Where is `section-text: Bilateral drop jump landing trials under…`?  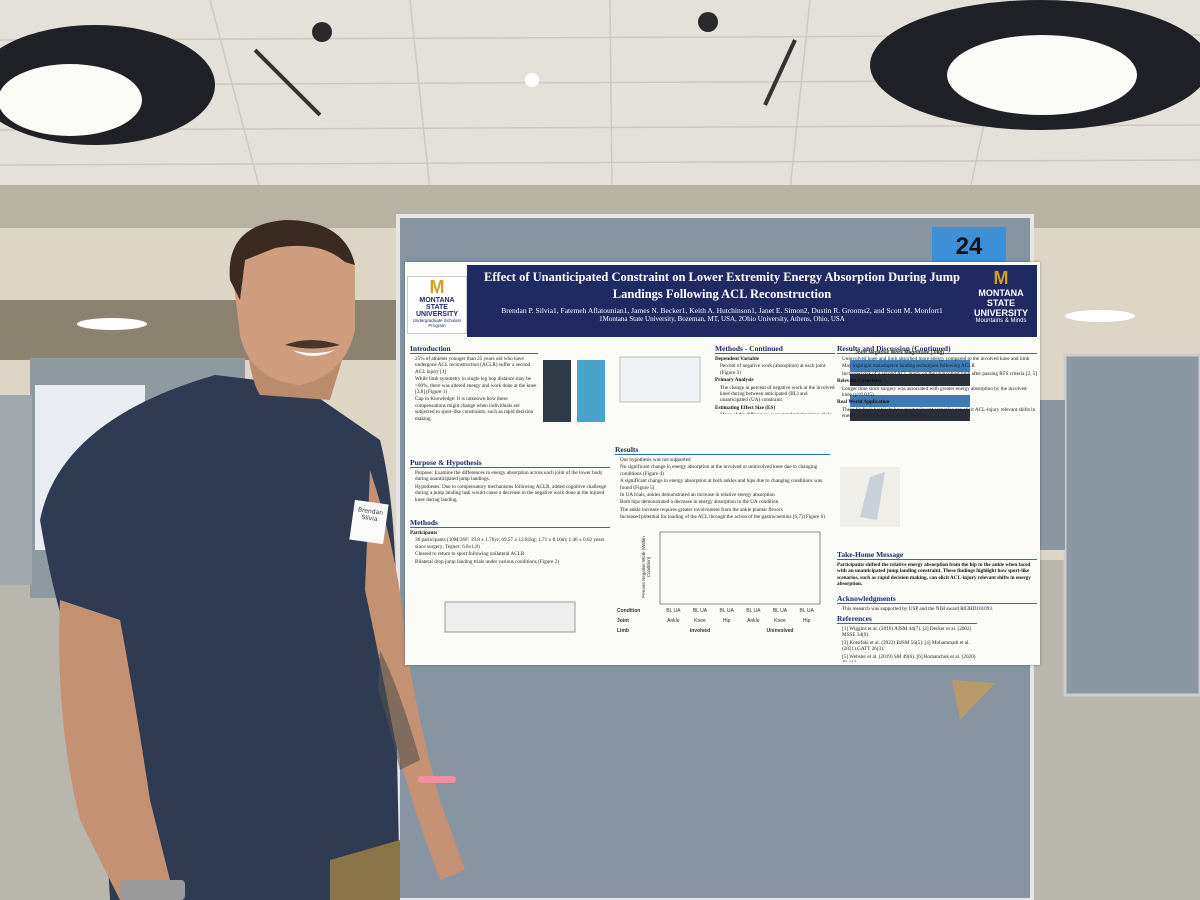 section-text: Bilateral drop jump landing trials under… is located at coordinates (487, 561).